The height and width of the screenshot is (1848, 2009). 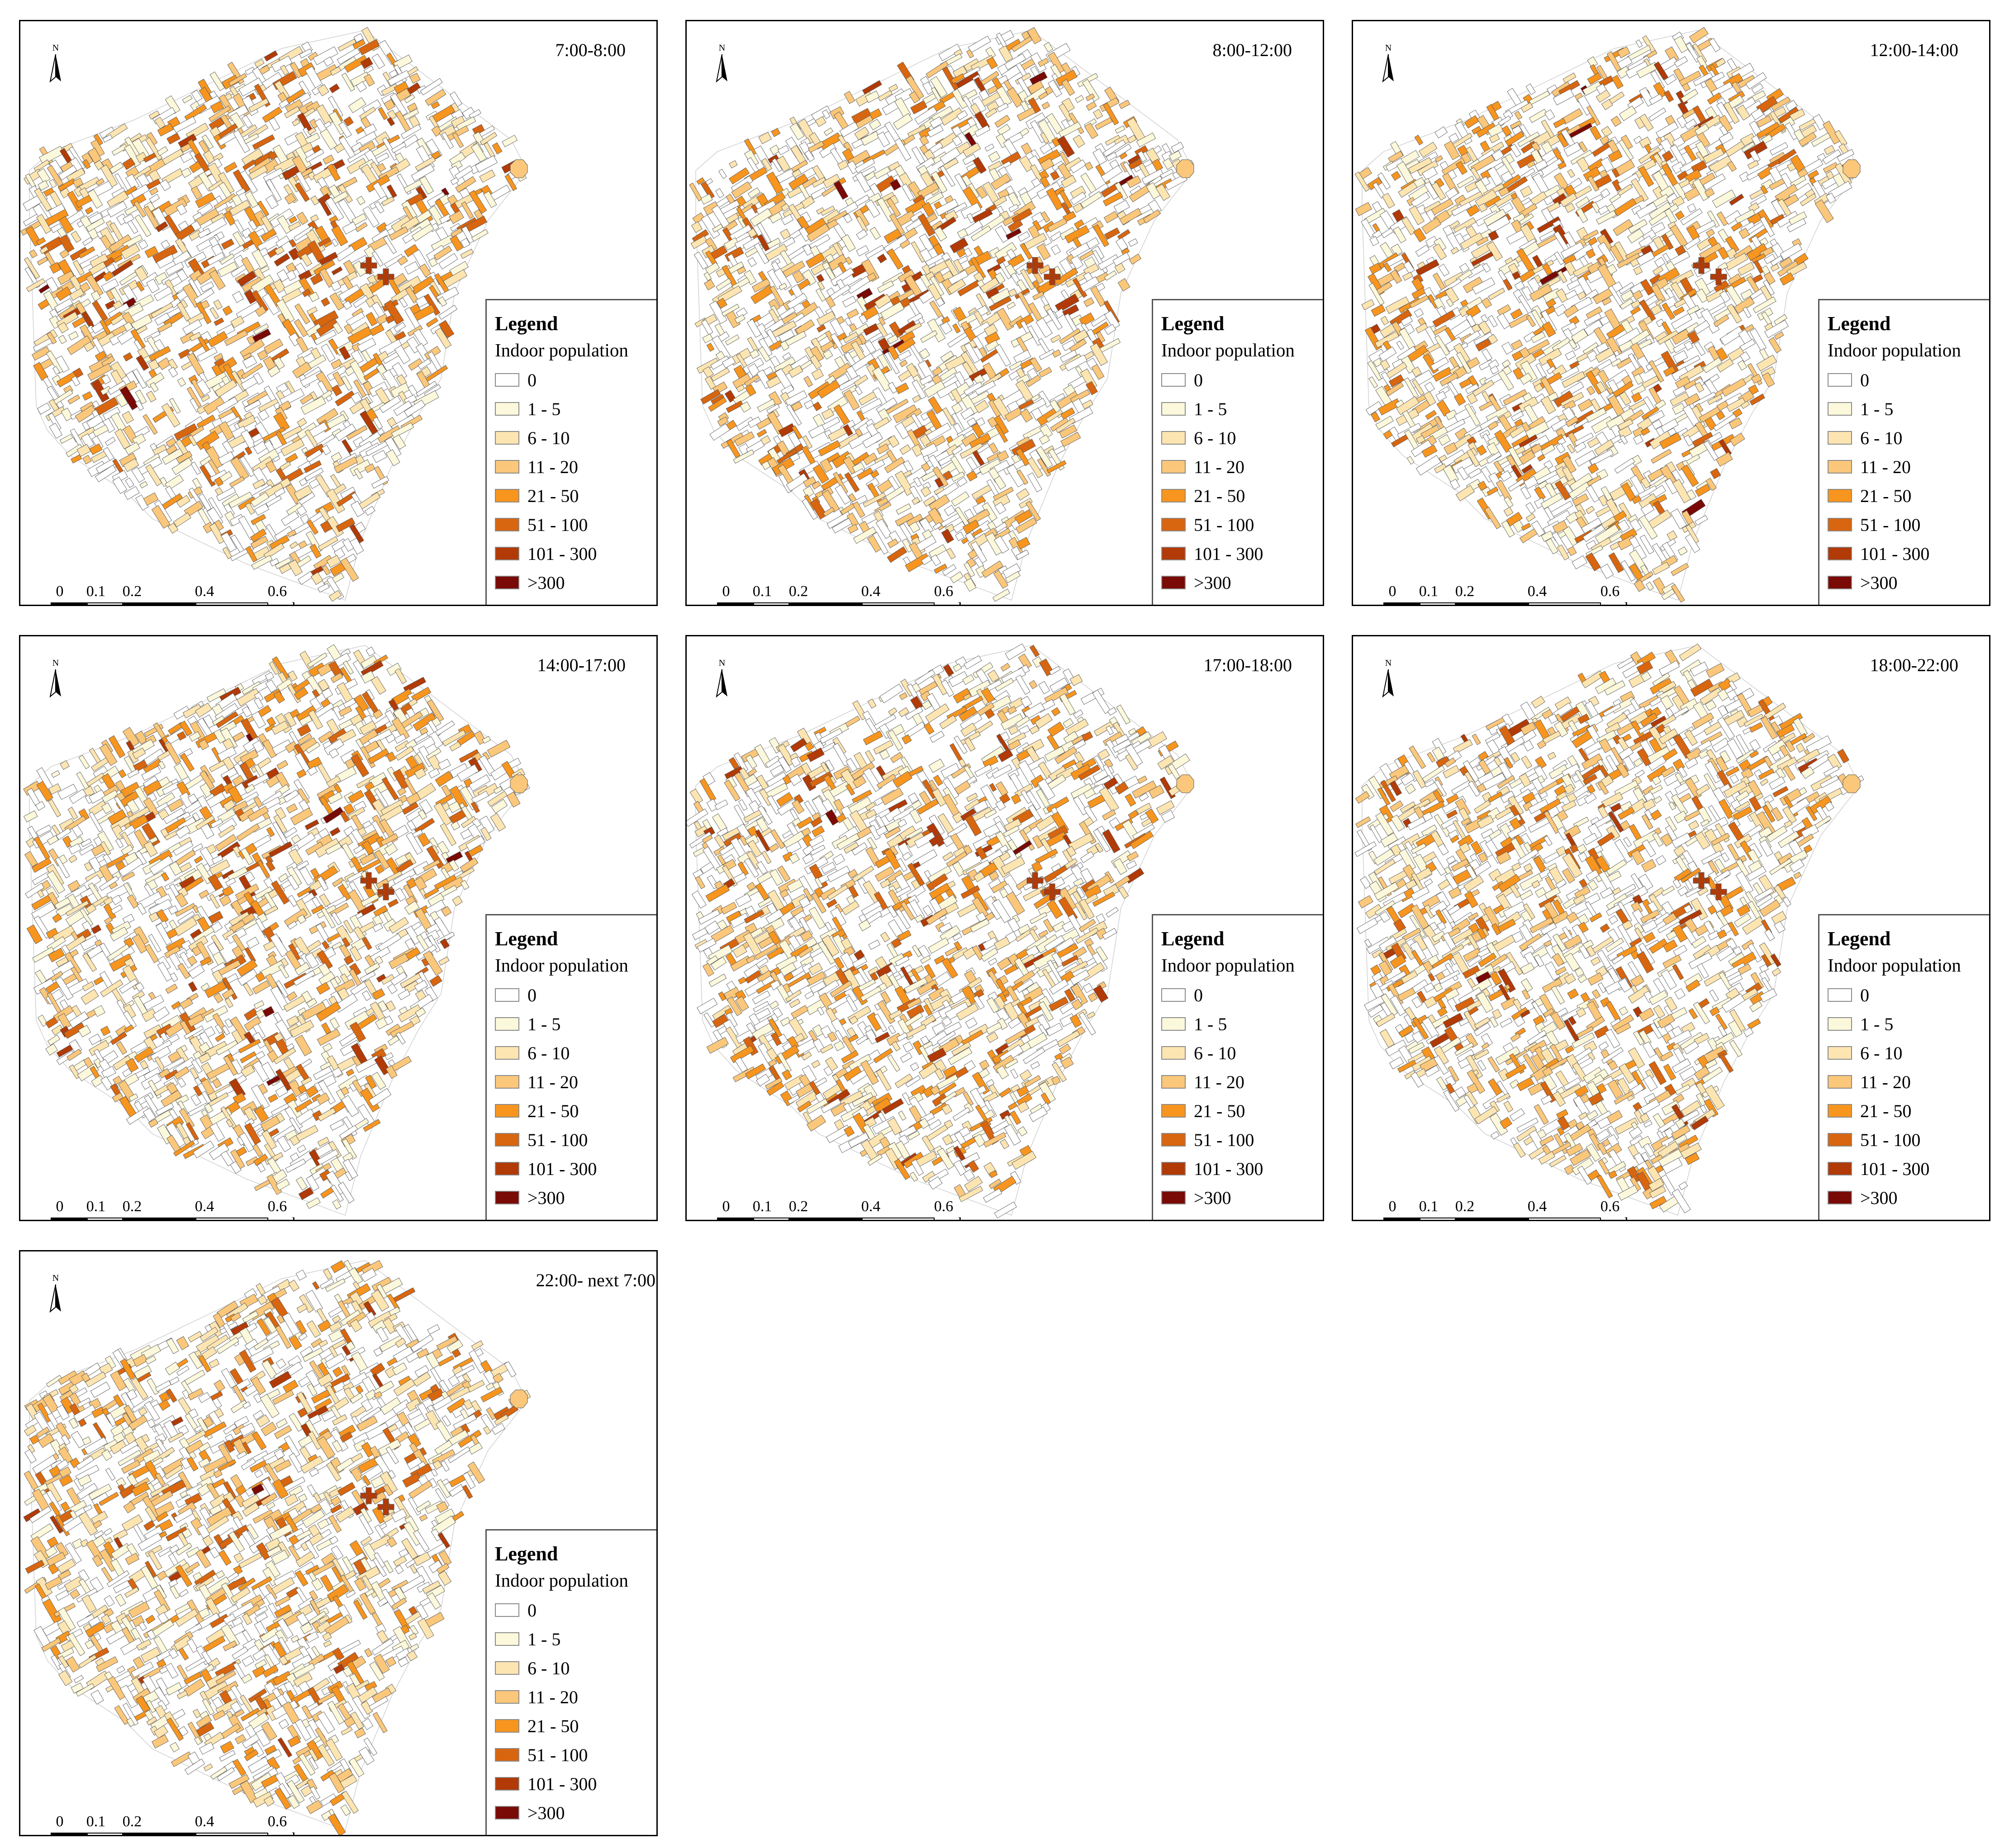 What do you see at coordinates (532, 380) in the screenshot?
I see `legend-label: 0` at bounding box center [532, 380].